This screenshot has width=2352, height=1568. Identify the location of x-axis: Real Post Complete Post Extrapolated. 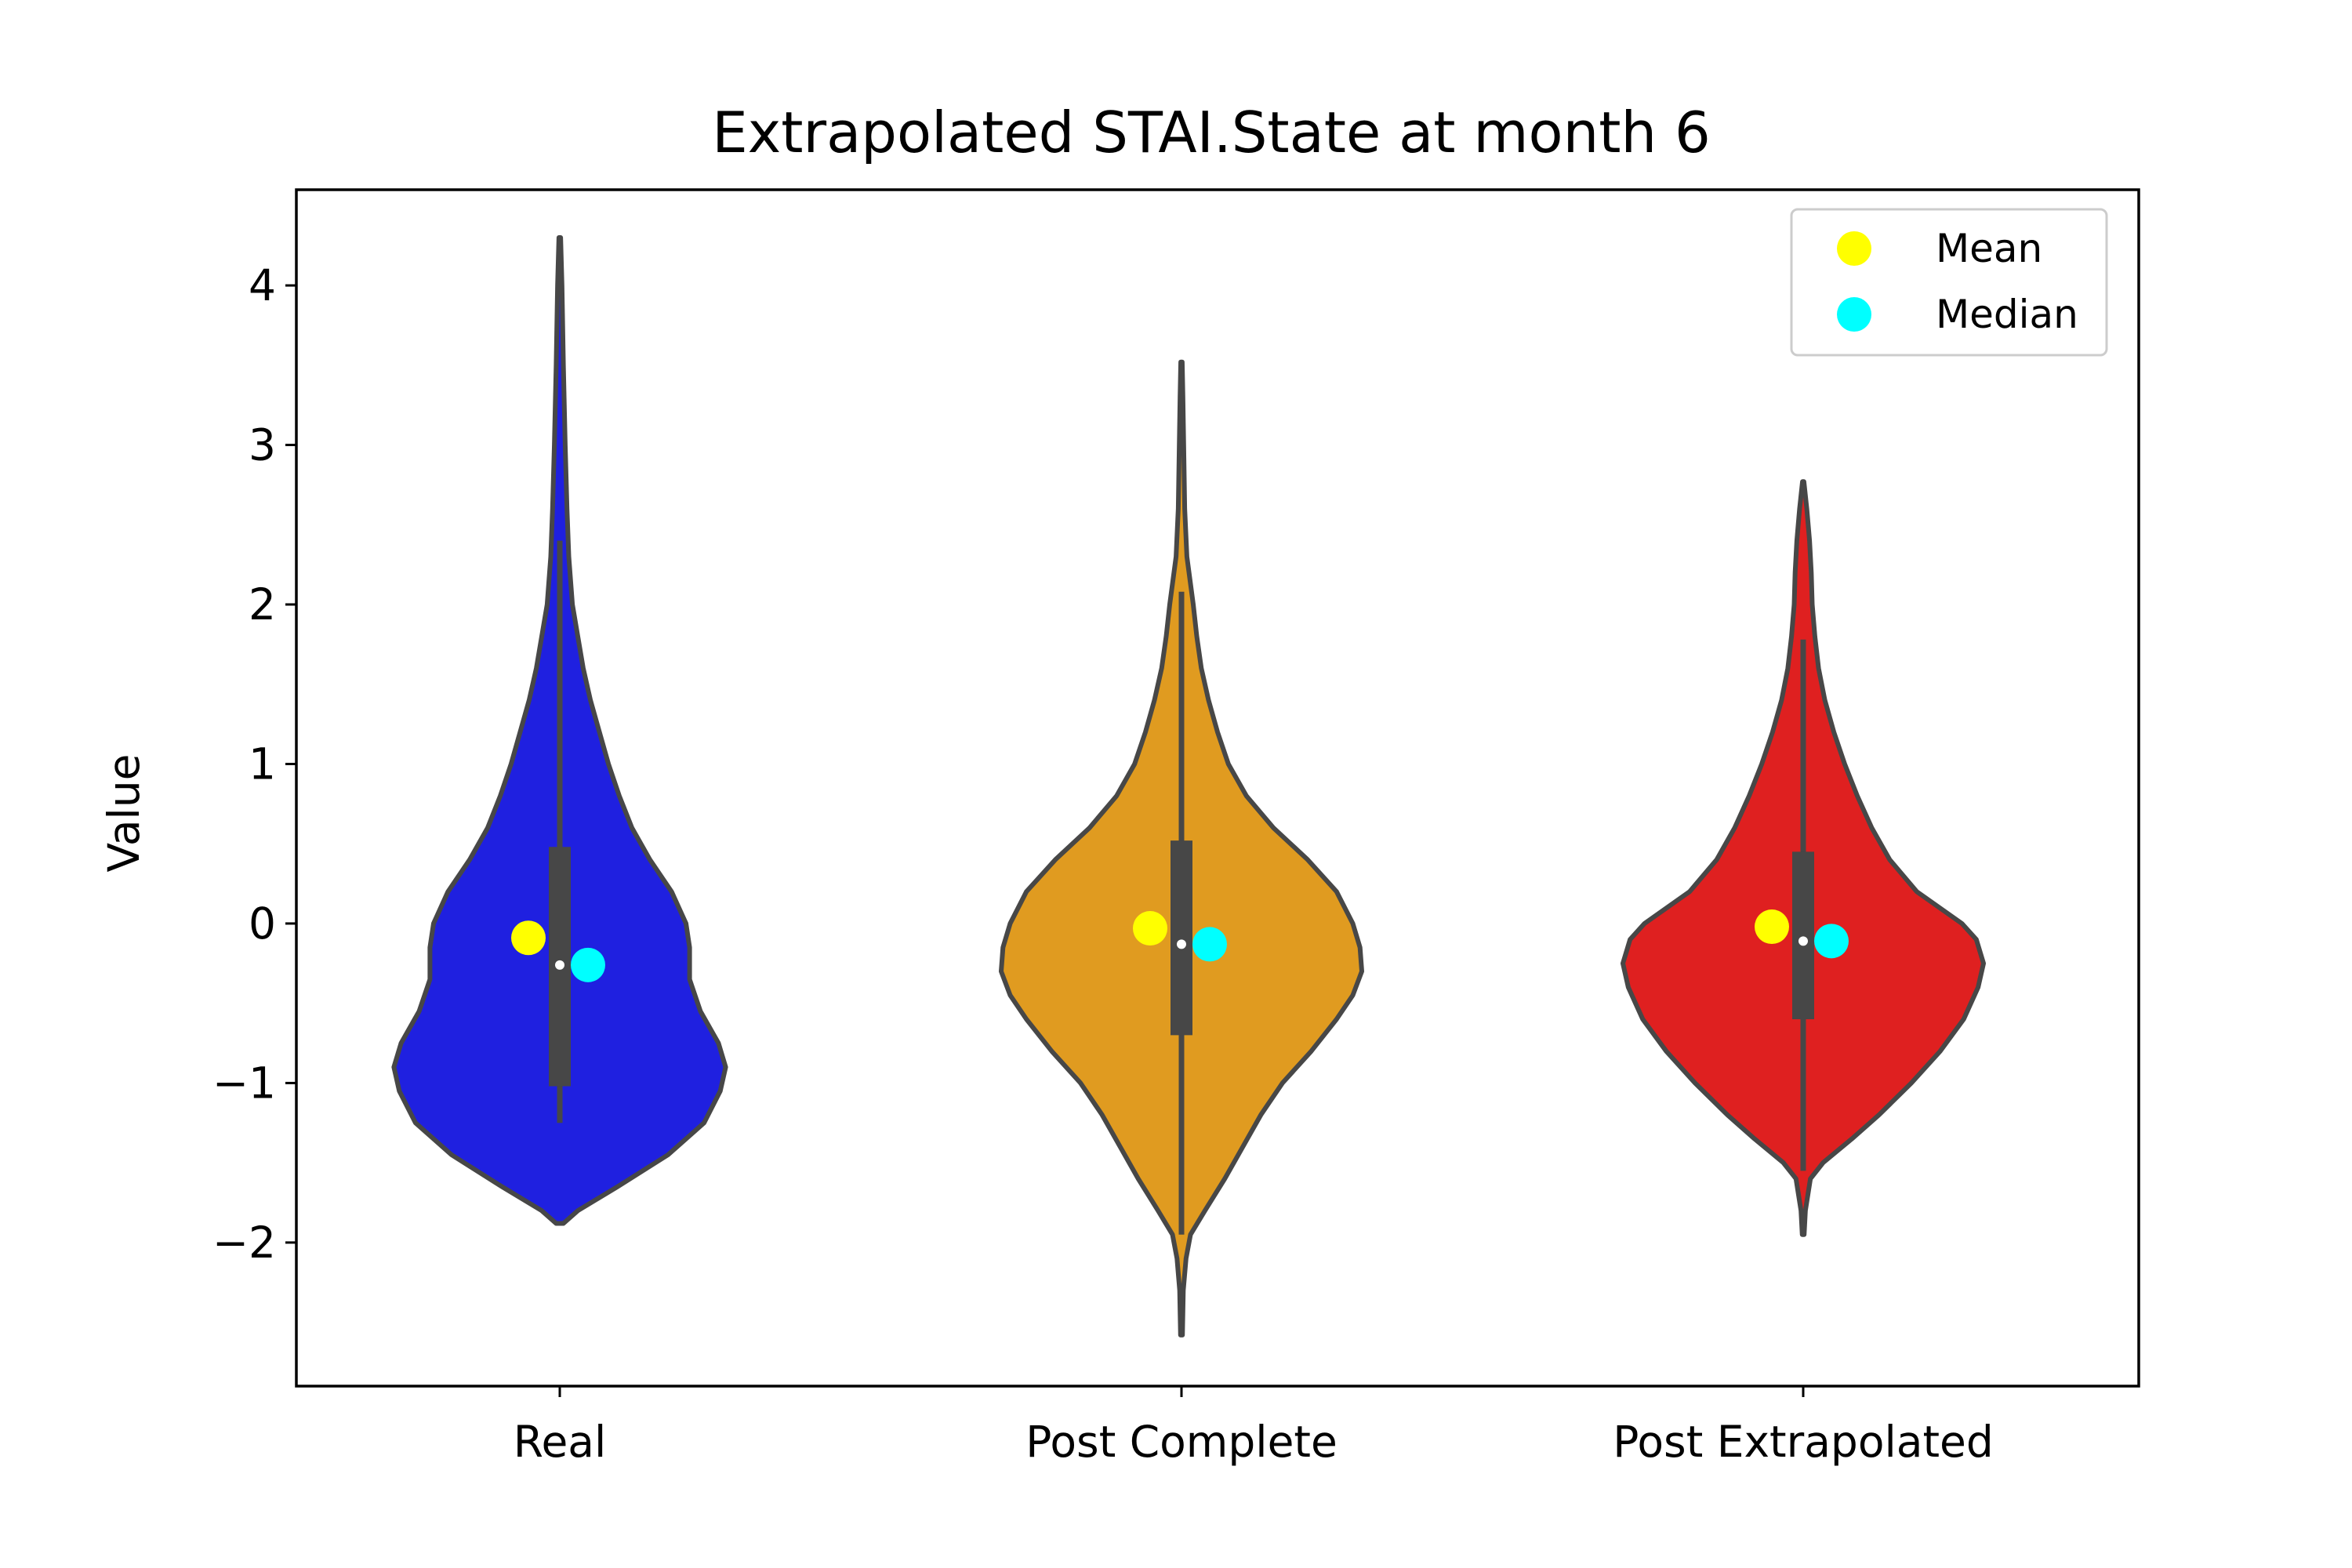
(1254, 1426).